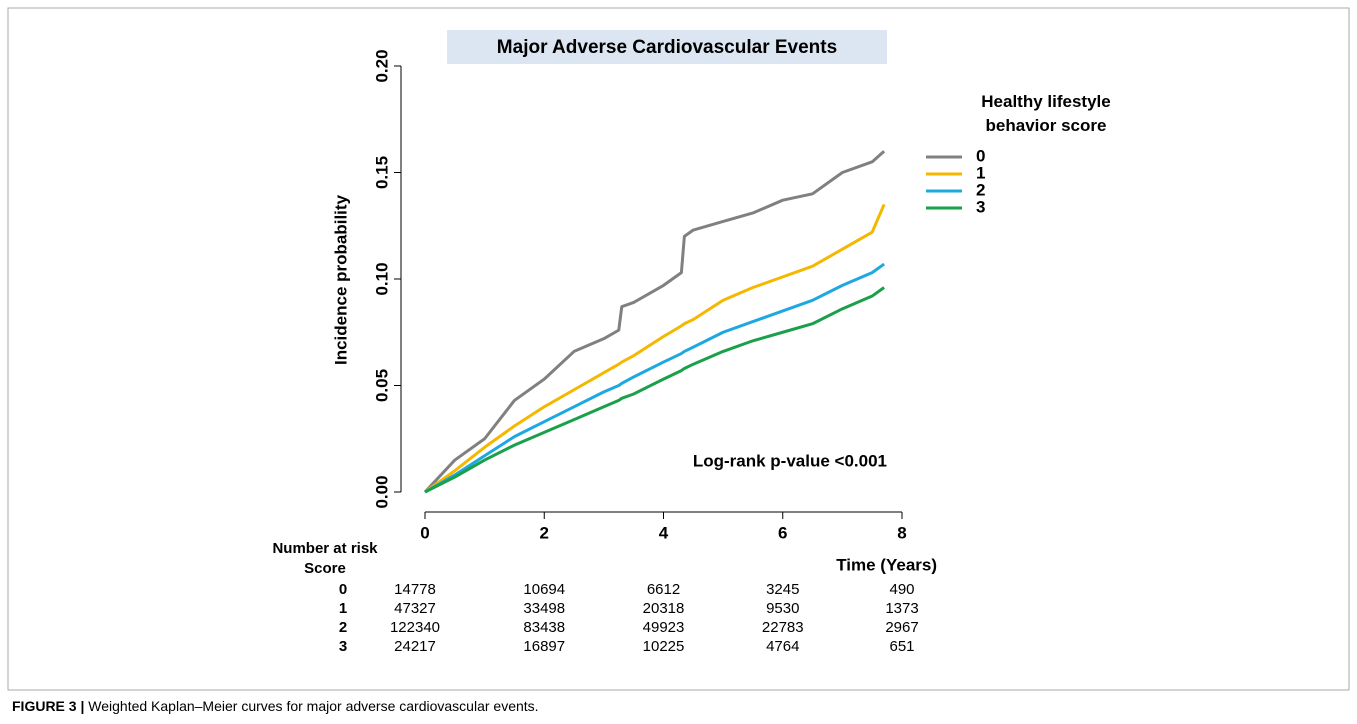 The height and width of the screenshot is (724, 1357). What do you see at coordinates (901, 608) in the screenshot?
I see `risk-value: 1373` at bounding box center [901, 608].